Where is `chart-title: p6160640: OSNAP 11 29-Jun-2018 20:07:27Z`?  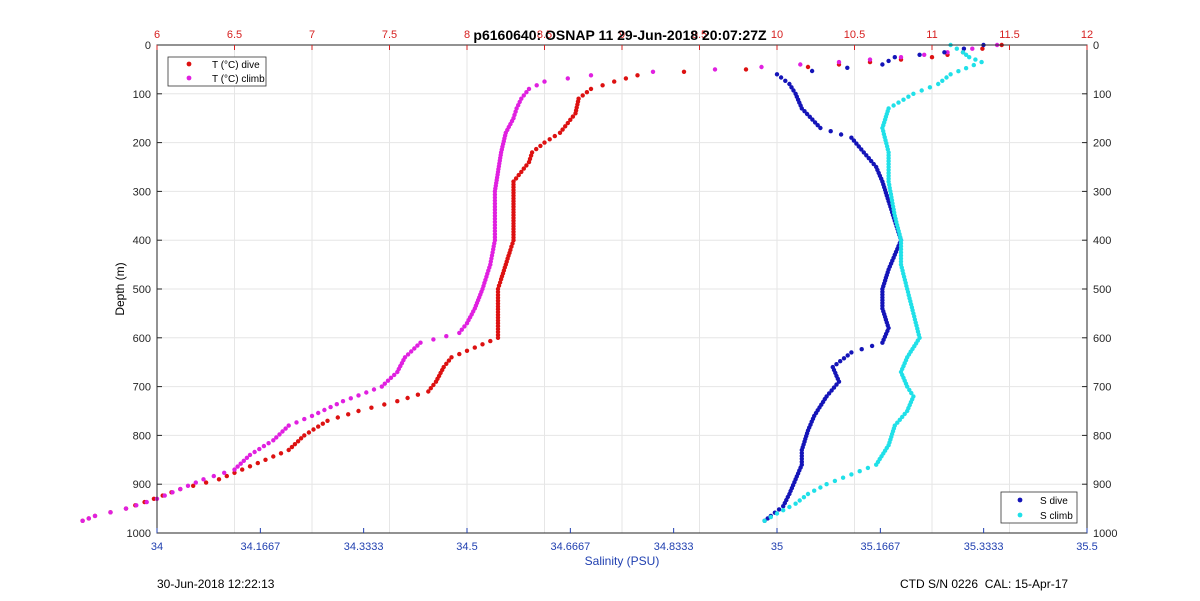
chart-title: p6160640: OSNAP 11 29-Jun-2018 20:07:27Z is located at coordinates (620, 35).